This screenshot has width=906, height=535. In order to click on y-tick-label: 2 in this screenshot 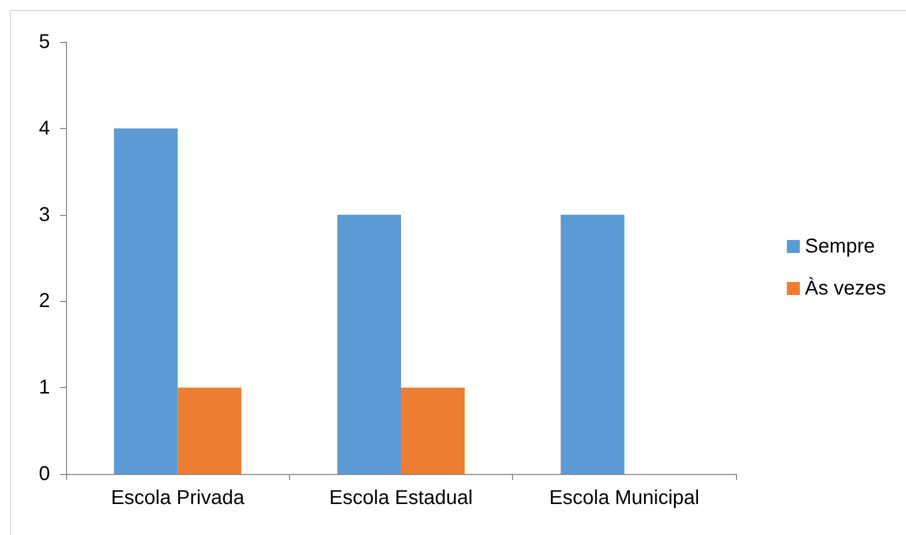, I will do `click(44, 301)`.